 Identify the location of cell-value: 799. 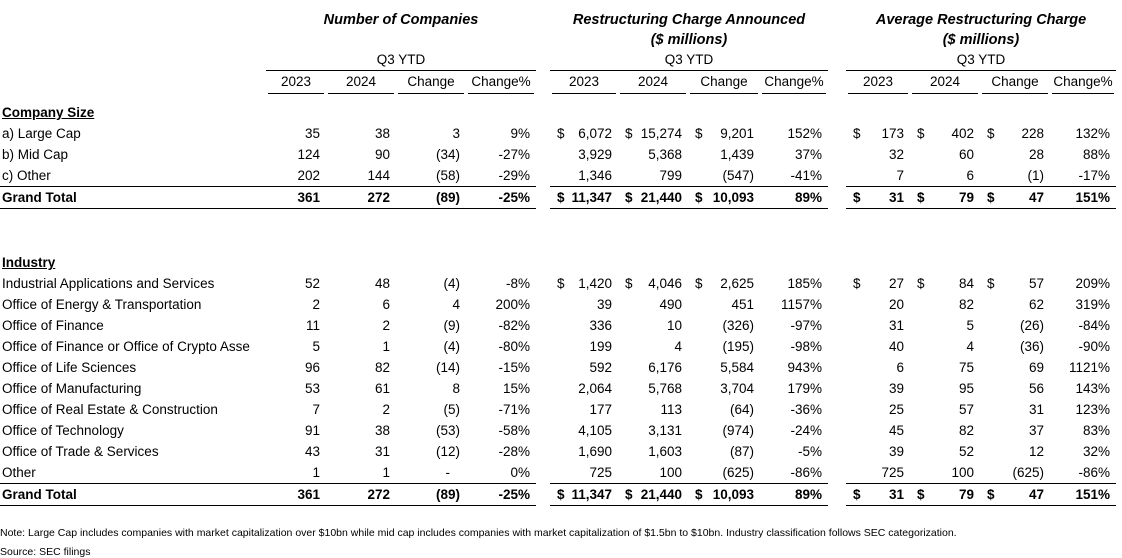
(653, 175).